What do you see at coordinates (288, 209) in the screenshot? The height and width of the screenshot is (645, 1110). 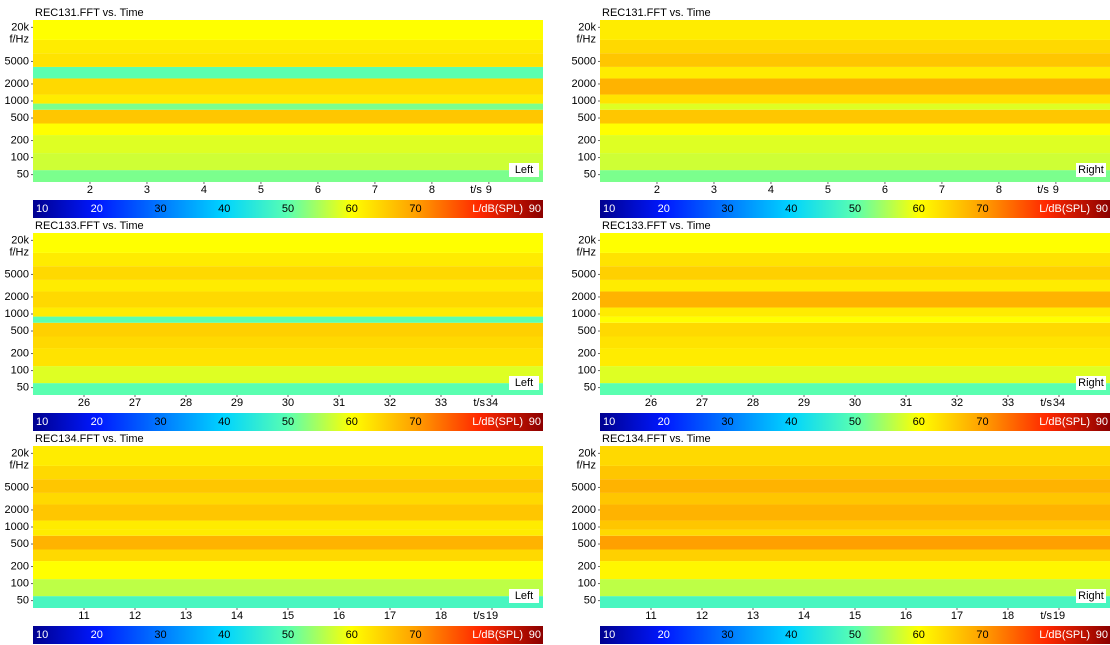 I see `colorbar-tick-label: 50` at bounding box center [288, 209].